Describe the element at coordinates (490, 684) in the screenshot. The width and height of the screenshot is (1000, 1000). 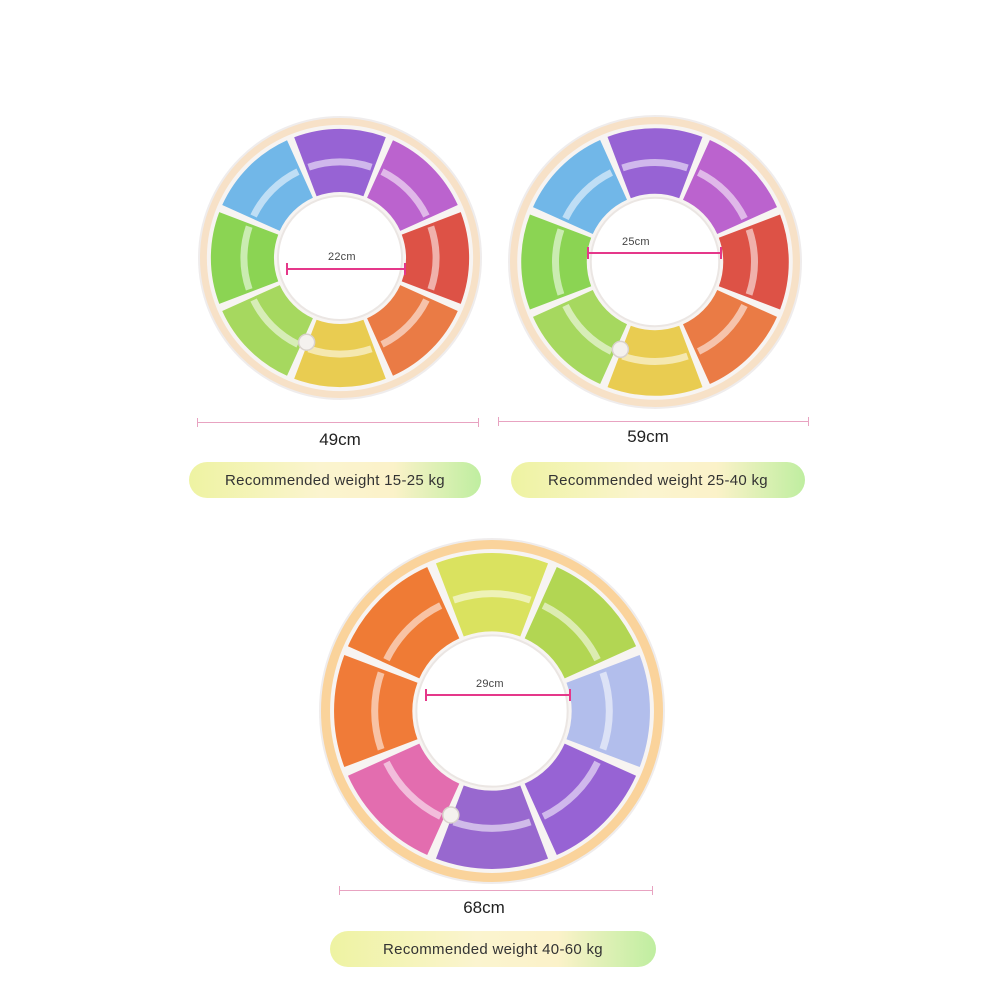
I see `inner-diameter-label-large: 29cm` at that location.